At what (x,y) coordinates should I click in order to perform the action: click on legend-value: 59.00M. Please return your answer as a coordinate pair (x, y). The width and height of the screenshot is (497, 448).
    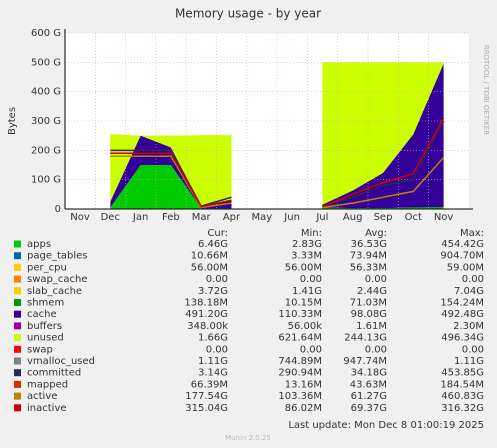
    Looking at the image, I should click on (465, 267).